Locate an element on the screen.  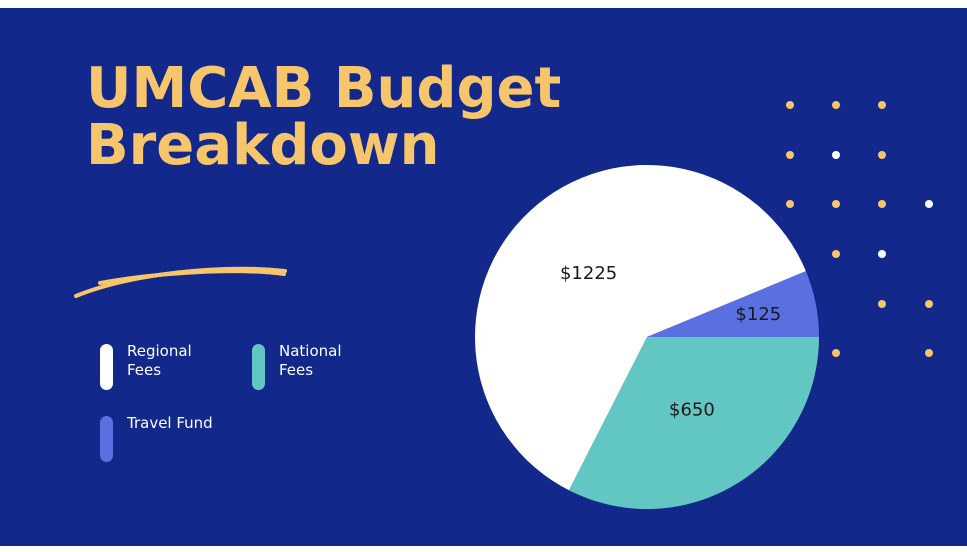
legend-item-travel-fund: Travel Fund is located at coordinates (156, 438).